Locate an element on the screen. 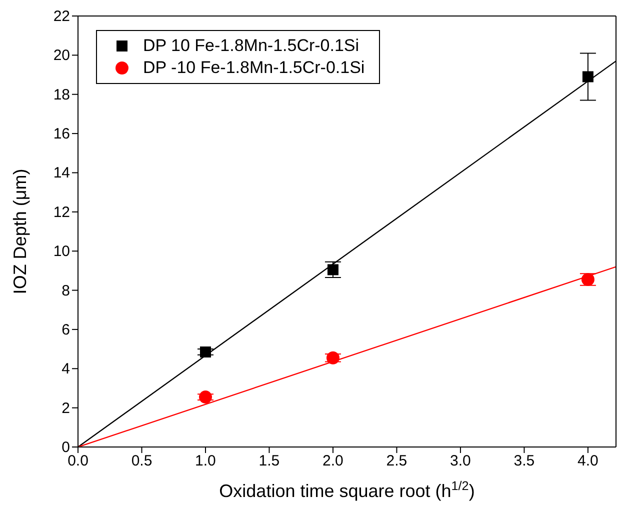 Image resolution: width=625 pixels, height=525 pixels. x-tick-label: 3.0 is located at coordinates (460, 461).